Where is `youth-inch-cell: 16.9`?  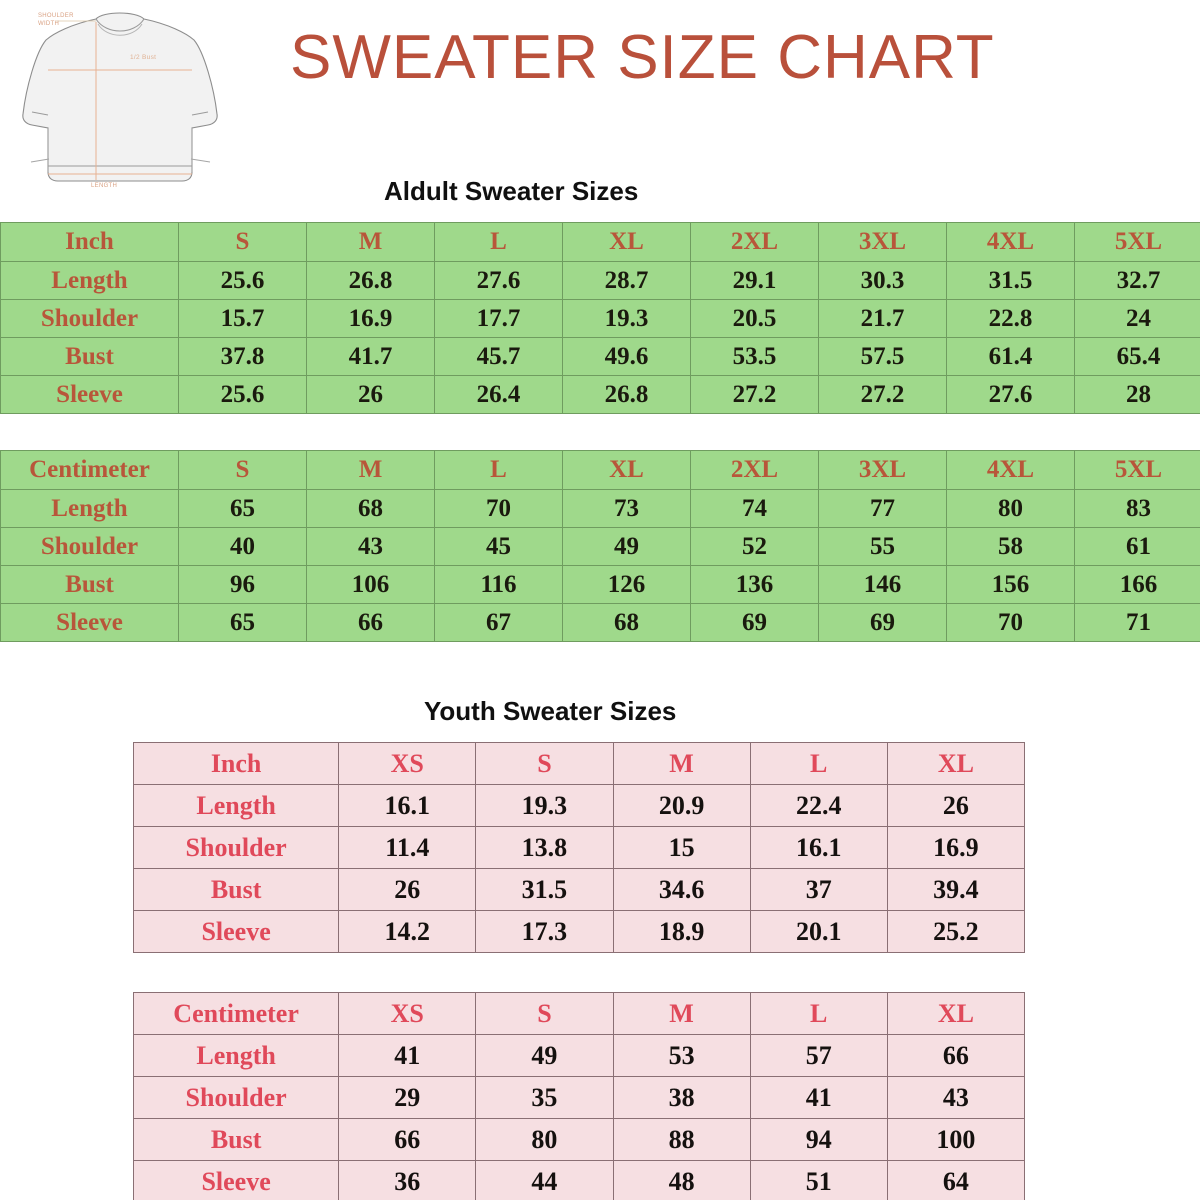
youth-inch-cell: 16.9 is located at coordinates (956, 847).